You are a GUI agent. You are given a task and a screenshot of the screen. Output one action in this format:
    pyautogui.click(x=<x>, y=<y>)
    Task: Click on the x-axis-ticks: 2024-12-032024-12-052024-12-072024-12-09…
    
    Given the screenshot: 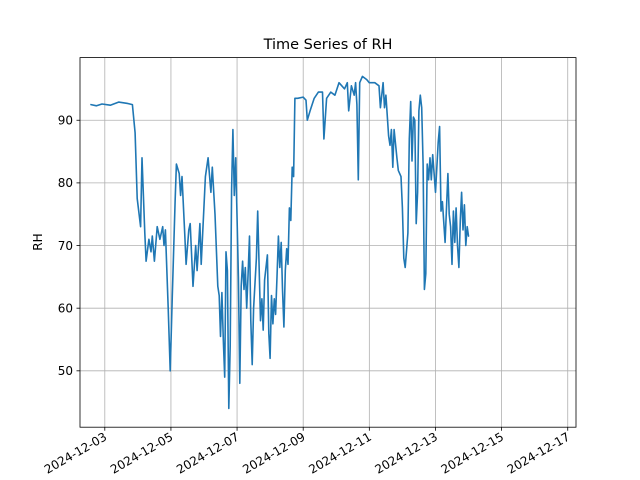 What is the action you would take?
    pyautogui.click(x=307, y=452)
    